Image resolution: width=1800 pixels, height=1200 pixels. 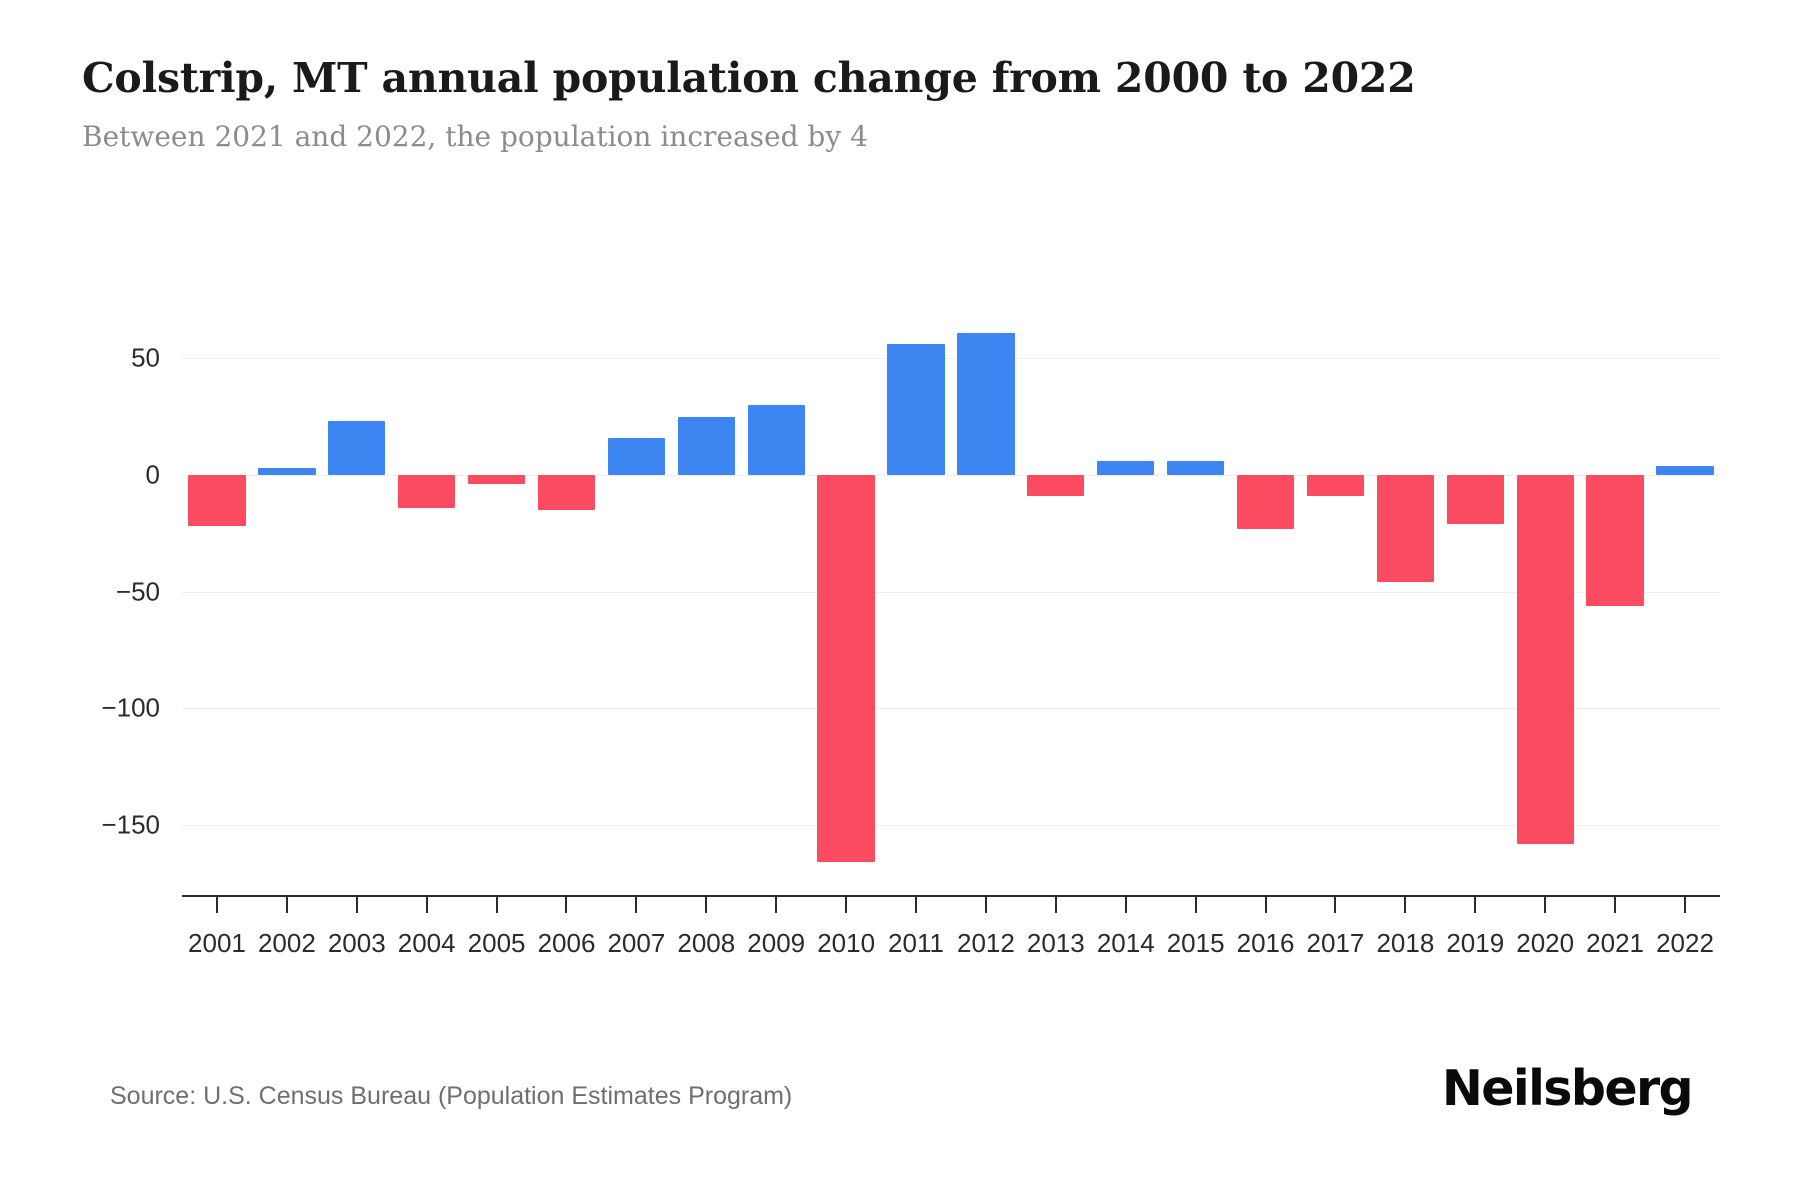 What do you see at coordinates (846, 943) in the screenshot?
I see `x-axis-tick-label: 2010` at bounding box center [846, 943].